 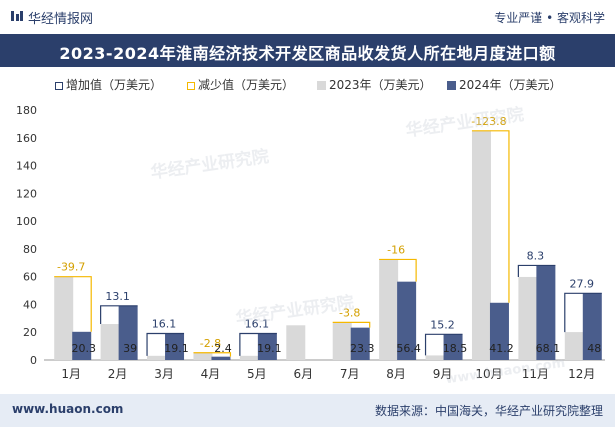 What do you see at coordinates (548, 348) in the screenshot?
I see `value-label-2024: 68.1` at bounding box center [548, 348].